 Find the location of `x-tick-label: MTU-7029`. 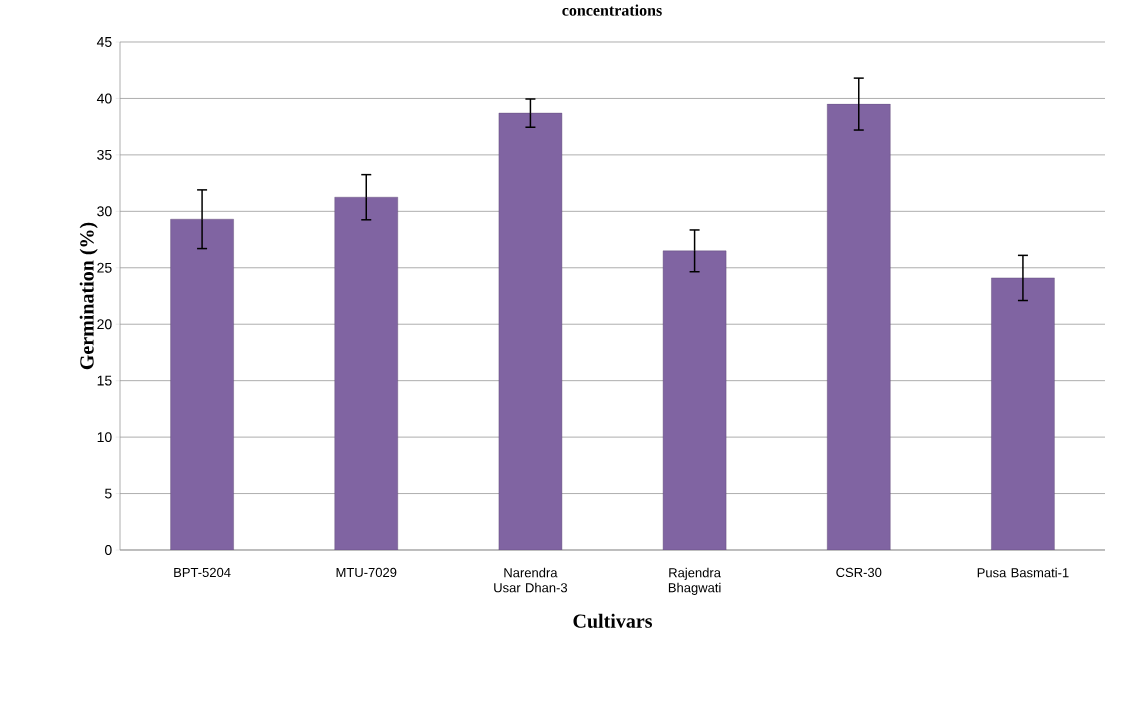

x-tick-label: MTU-7029 is located at coordinates (366, 572).